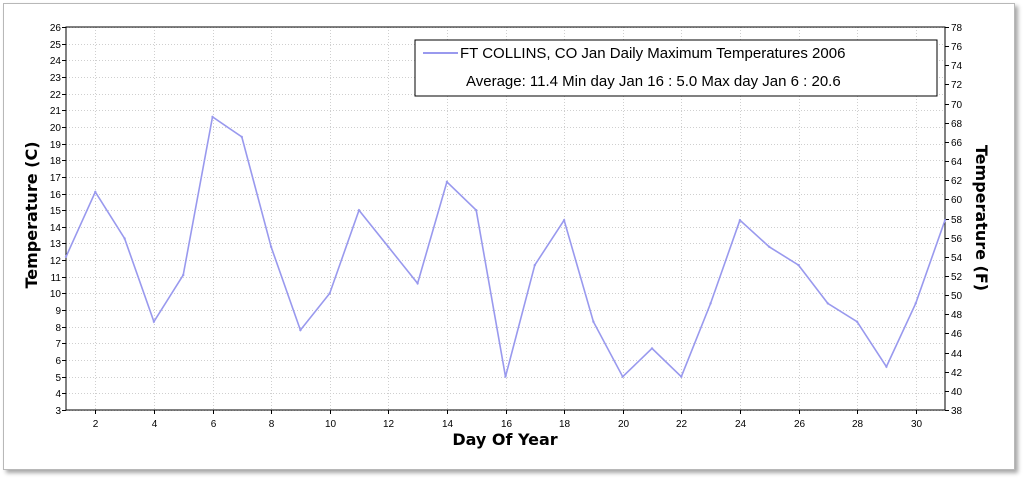 Image resolution: width=1024 pixels, height=479 pixels. What do you see at coordinates (58, 328) in the screenshot?
I see `y-left-tick-label: 8` at bounding box center [58, 328].